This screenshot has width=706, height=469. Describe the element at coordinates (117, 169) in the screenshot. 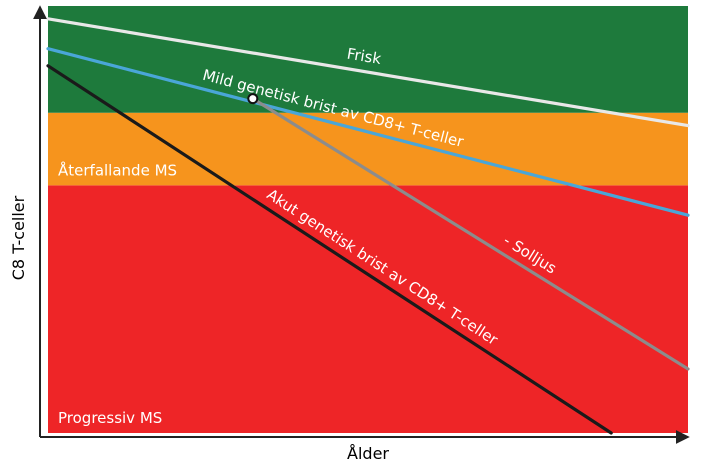

I see `zone-label: Återfallande MS` at that location.